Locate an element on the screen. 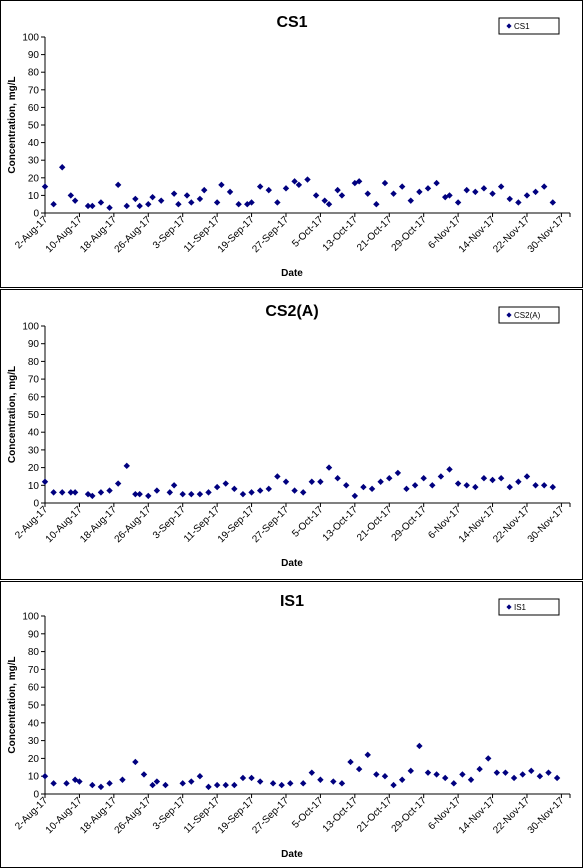 The width and height of the screenshot is (585, 868). x-tick-label: 5-Oct-17 is located at coordinates (308, 813).